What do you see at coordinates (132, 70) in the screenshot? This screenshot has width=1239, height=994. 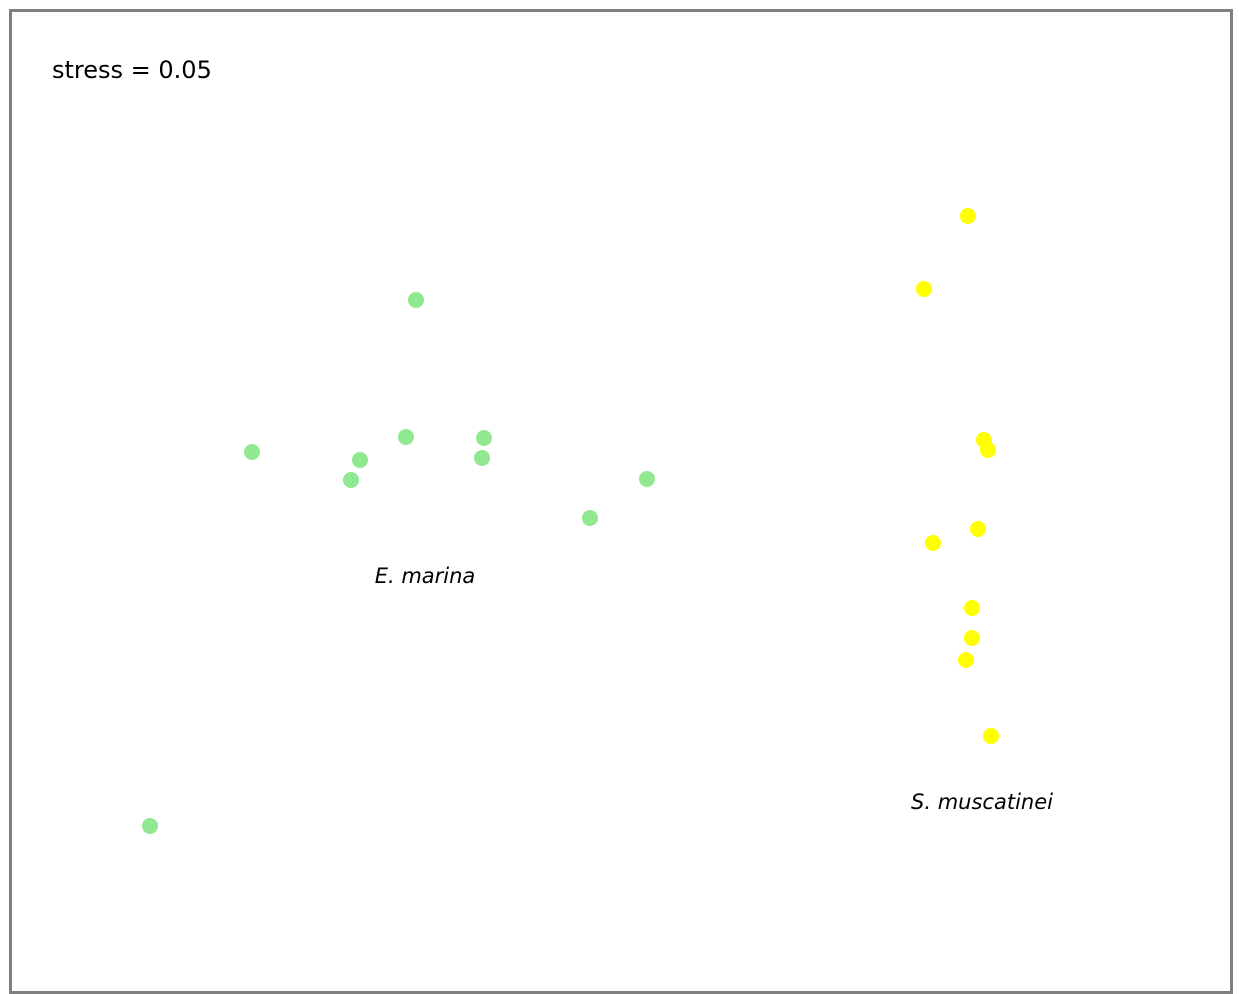 I see `stress-annotation: stress = 0.05` at bounding box center [132, 70].